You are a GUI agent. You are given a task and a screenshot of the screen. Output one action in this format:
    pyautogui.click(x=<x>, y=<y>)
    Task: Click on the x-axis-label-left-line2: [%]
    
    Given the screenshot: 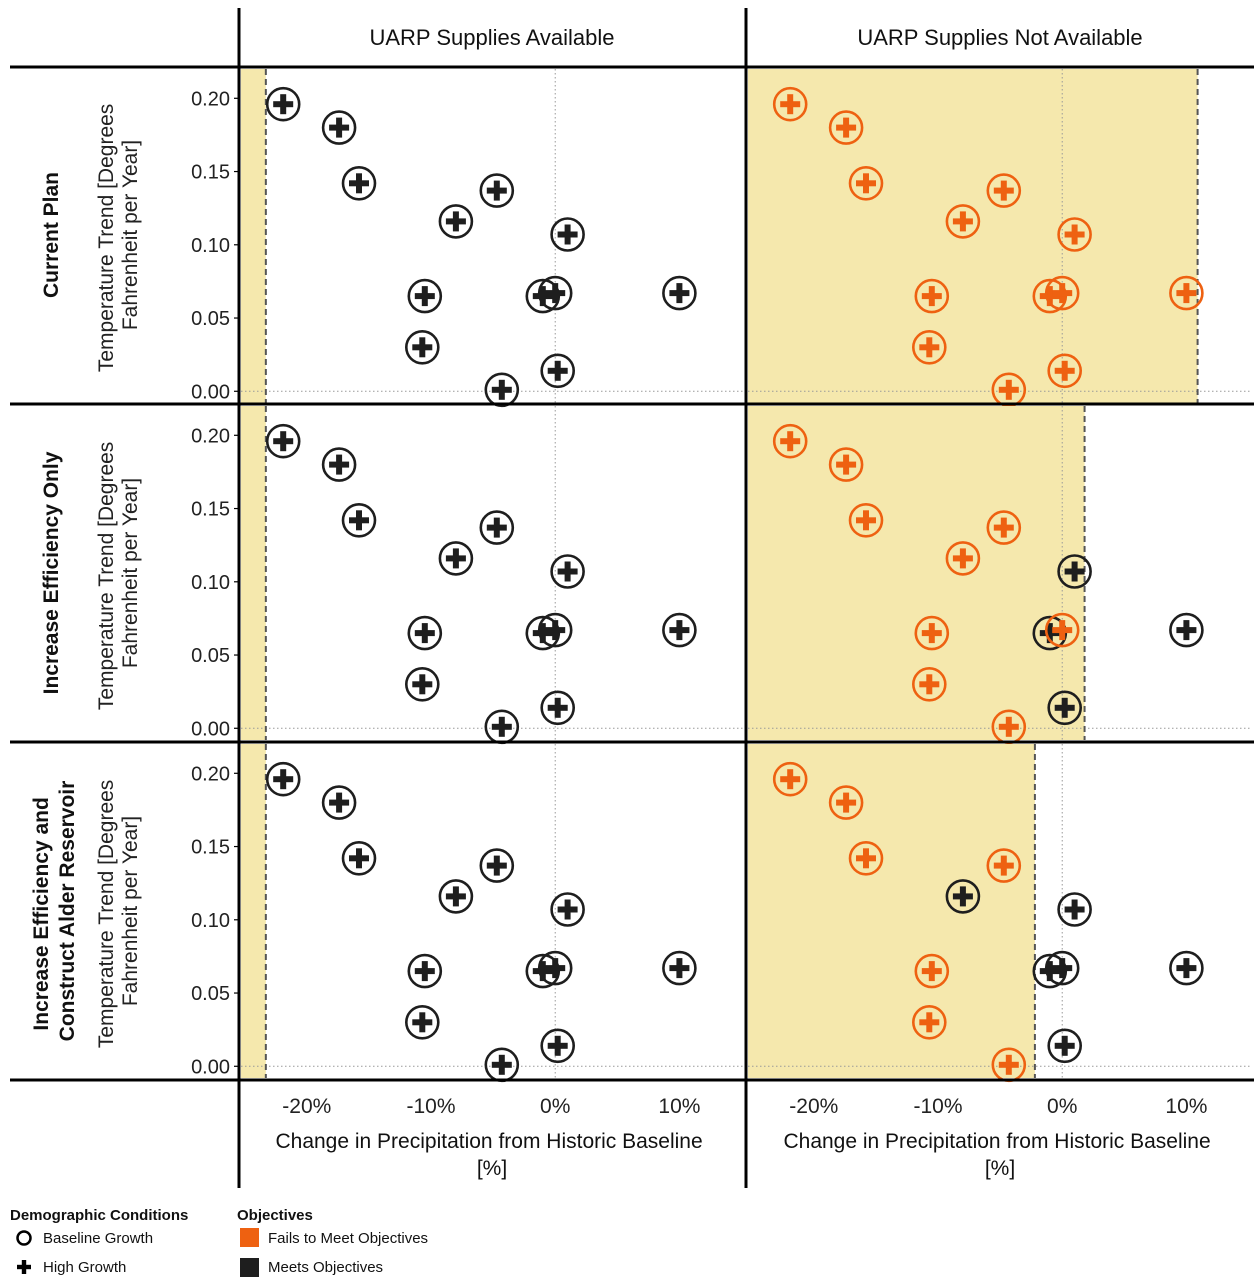 What is the action you would take?
    pyautogui.click(x=492, y=1168)
    